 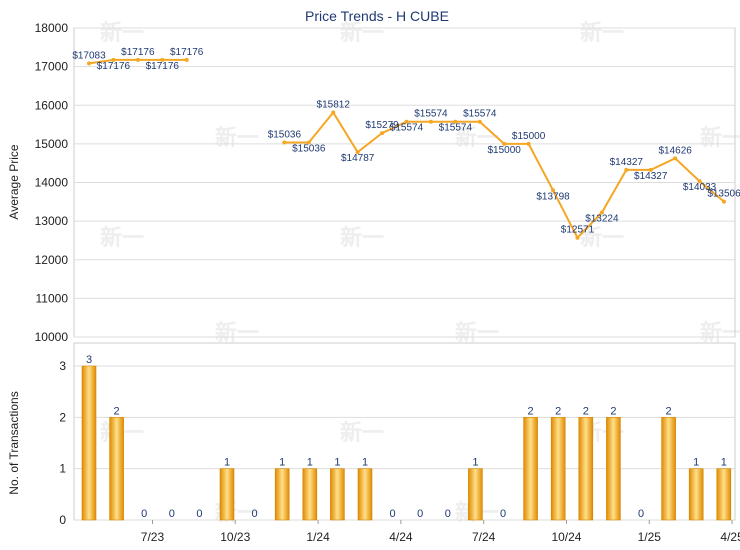 I want to click on price-tick-label: 18000, so click(x=52, y=28).